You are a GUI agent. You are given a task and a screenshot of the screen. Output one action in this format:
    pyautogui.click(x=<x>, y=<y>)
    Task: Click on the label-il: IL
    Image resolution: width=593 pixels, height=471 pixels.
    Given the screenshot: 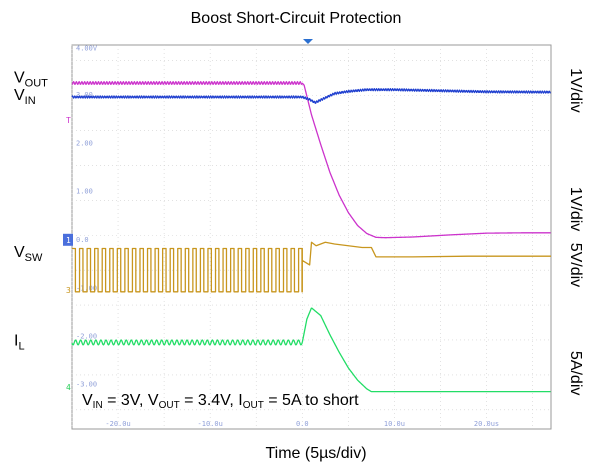 What is the action you would take?
    pyautogui.click(x=19, y=342)
    